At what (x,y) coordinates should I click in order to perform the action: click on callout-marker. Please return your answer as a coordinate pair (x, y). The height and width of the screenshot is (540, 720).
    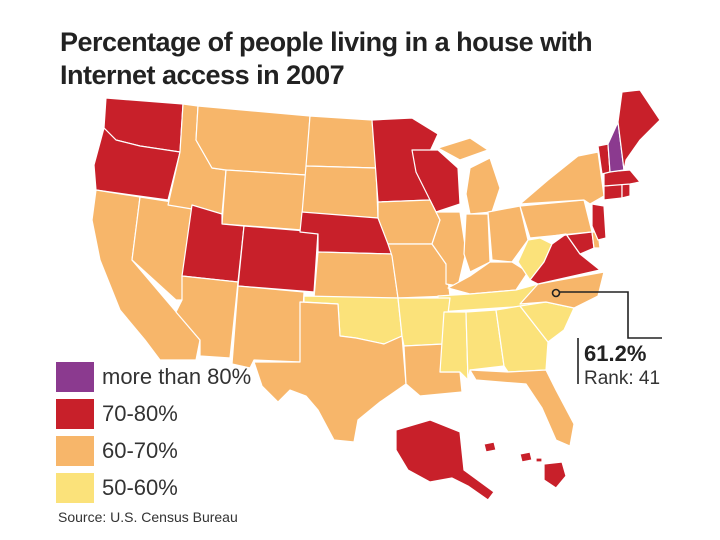
    Looking at the image, I should click on (556, 293).